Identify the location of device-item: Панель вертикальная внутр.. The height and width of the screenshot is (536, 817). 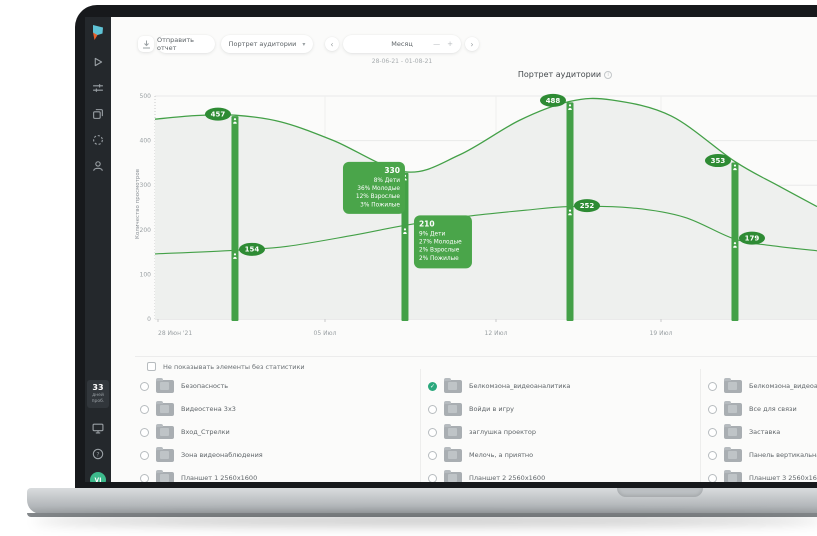
(762, 454).